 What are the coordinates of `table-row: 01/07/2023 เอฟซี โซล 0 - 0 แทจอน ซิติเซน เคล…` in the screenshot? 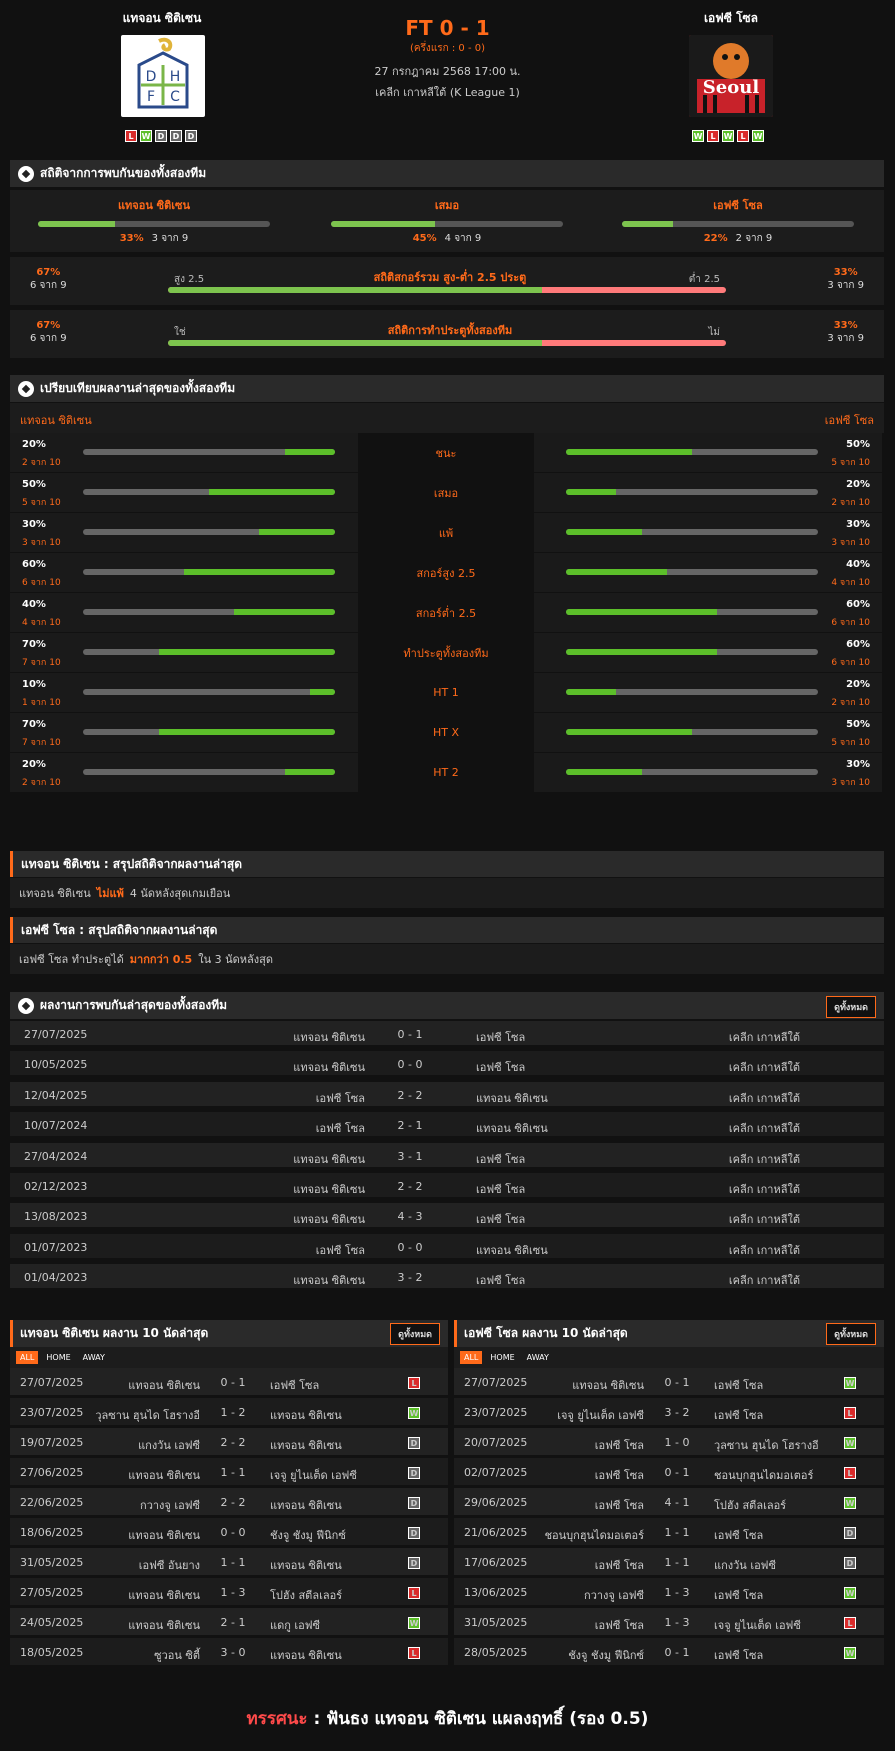 It's located at (447, 1247).